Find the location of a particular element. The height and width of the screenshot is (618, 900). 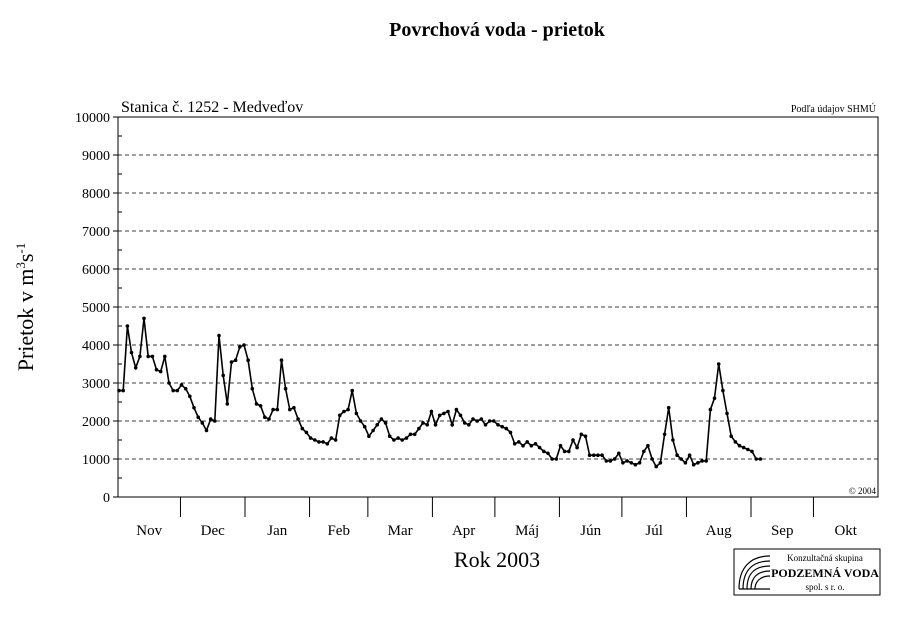

x-tick-label: Apr is located at coordinates (463, 531).